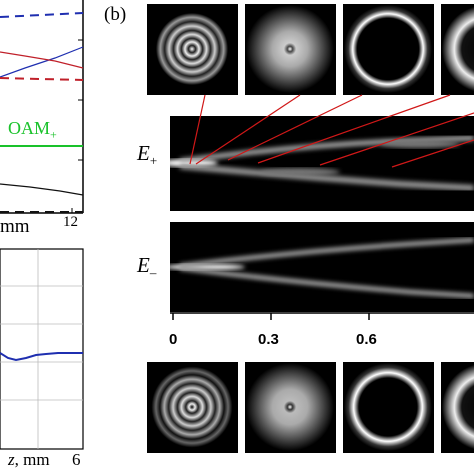 Image resolution: width=474 pixels, height=474 pixels. What do you see at coordinates (366, 339) in the screenshot?
I see `z-tick-2: 0.6` at bounding box center [366, 339].